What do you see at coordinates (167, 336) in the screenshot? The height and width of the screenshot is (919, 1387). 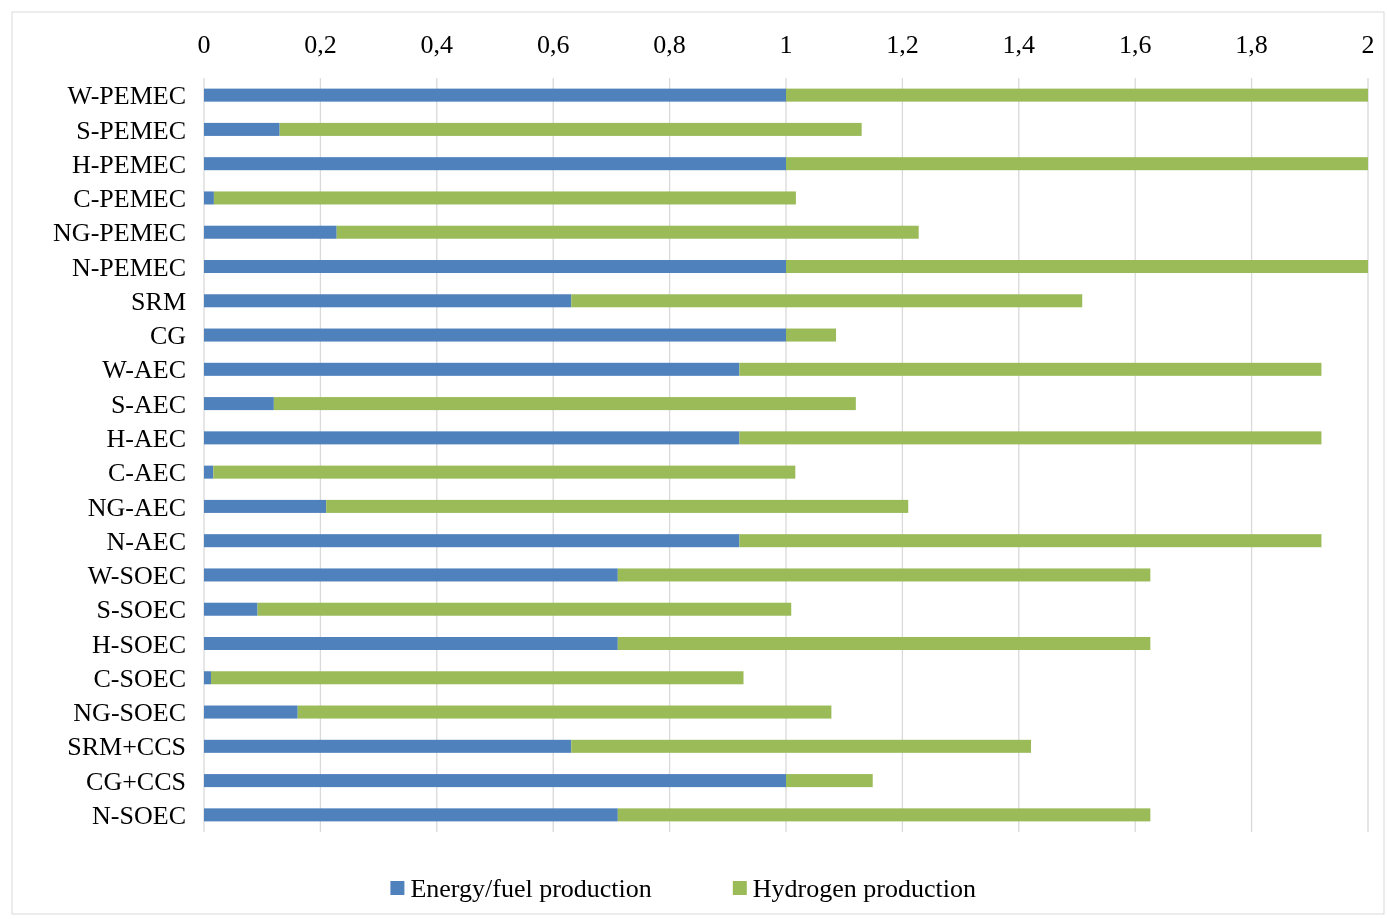 I see `y-tick-label: CG` at bounding box center [167, 336].